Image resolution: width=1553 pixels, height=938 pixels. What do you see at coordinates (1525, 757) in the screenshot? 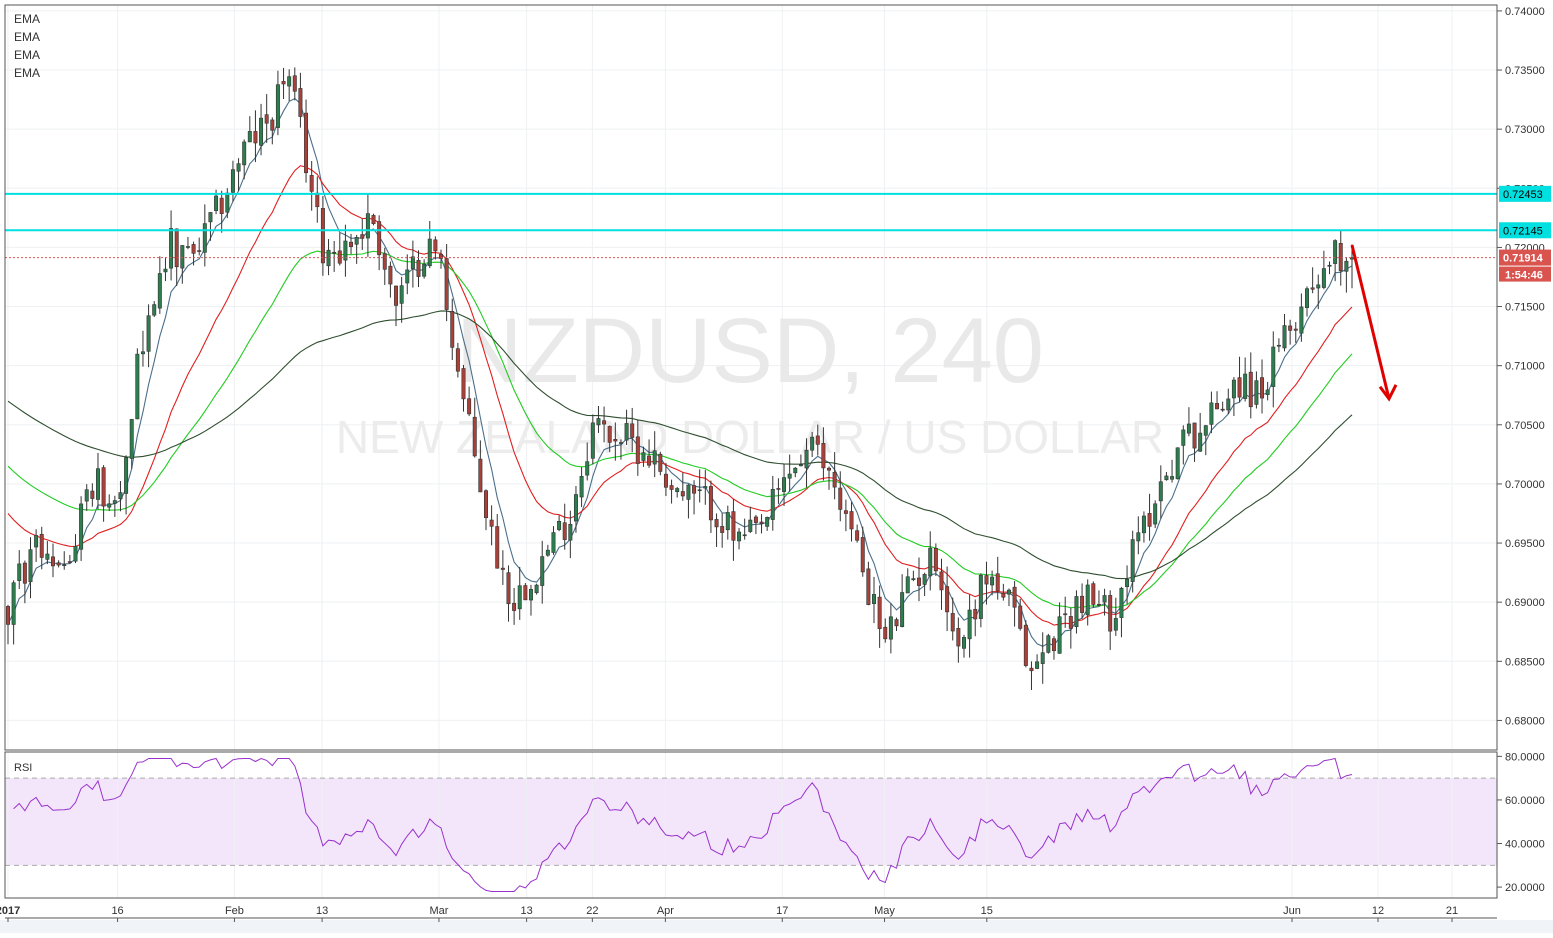
I see `rsi-y-tick-label: 80.0000` at bounding box center [1525, 757].